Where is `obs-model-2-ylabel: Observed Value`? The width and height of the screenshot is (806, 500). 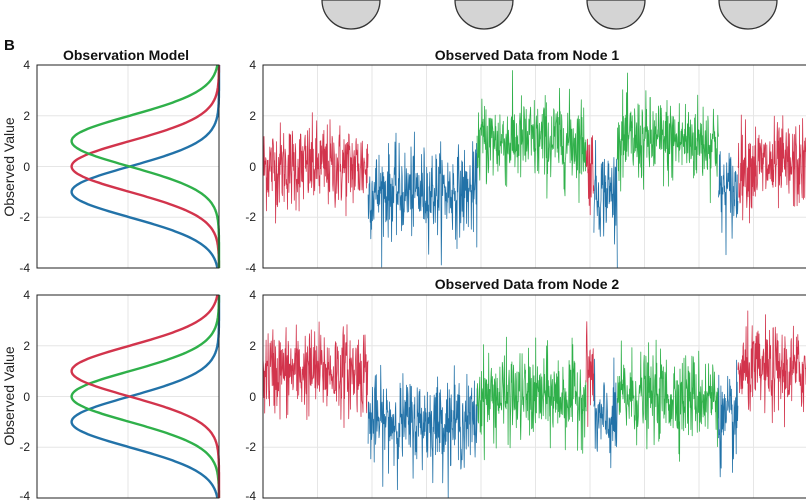 obs-model-2-ylabel: Observed Value is located at coordinates (9, 396).